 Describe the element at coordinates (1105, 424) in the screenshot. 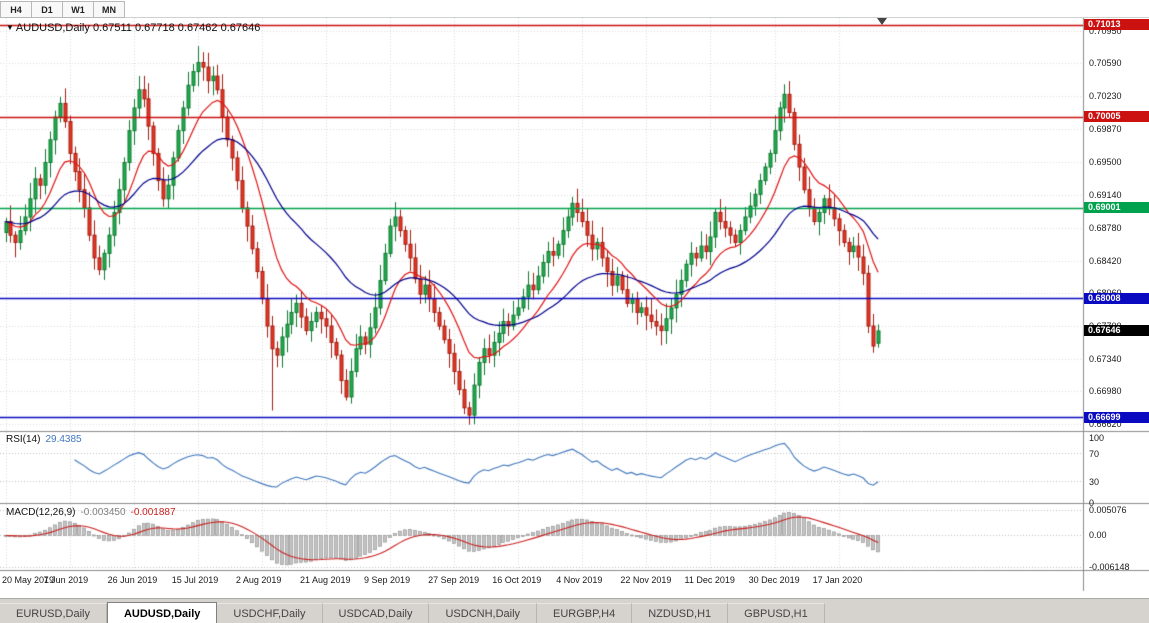

I see `price-tick-label: 0.66620` at that location.